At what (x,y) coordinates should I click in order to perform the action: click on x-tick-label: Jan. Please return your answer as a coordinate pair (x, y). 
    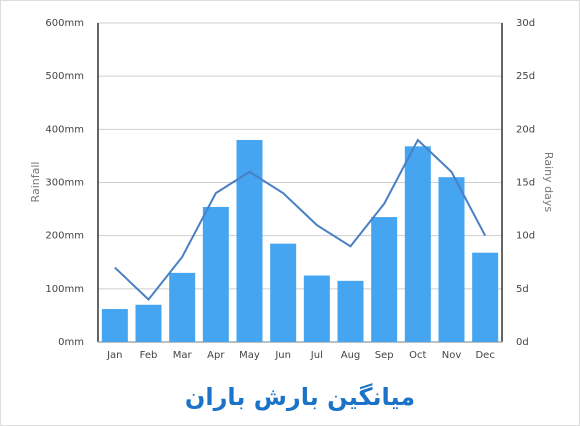
    Looking at the image, I should click on (114, 355).